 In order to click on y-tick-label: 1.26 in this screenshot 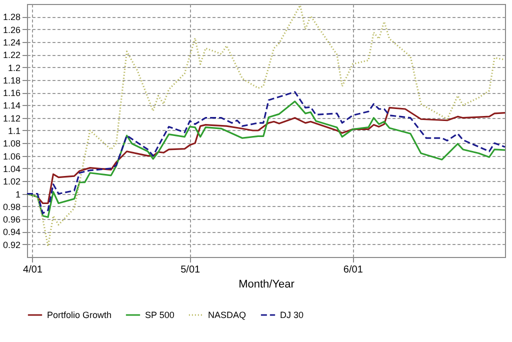, I will do `click(11, 29)`.